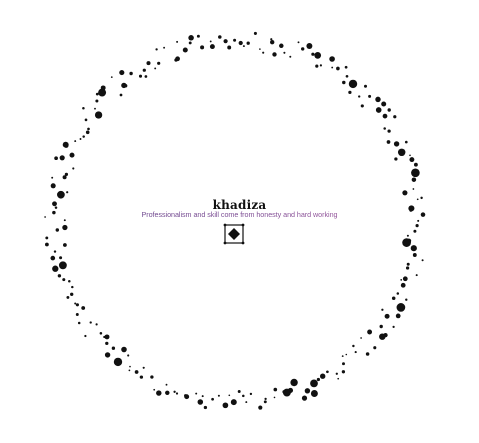  I want to click on brand-name: khadiza, so click(239, 205).